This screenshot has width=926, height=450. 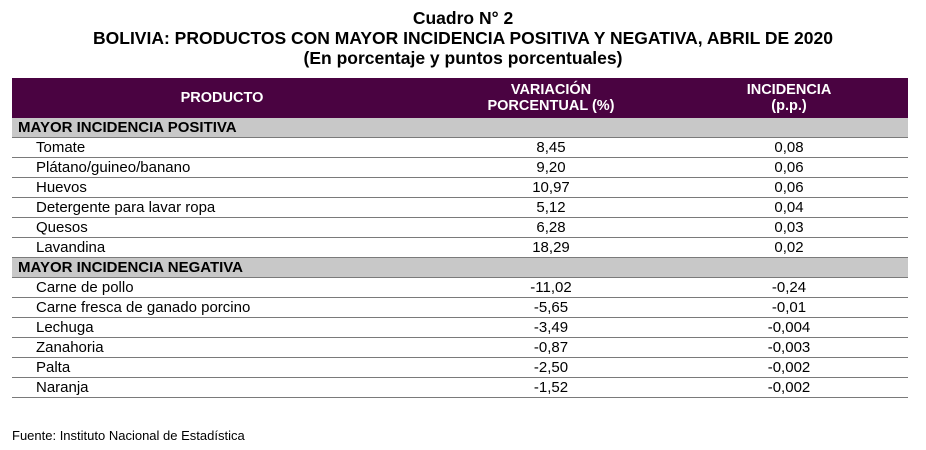 I want to click on table-row: Lavandina 18,29 0,02, so click(x=460, y=247).